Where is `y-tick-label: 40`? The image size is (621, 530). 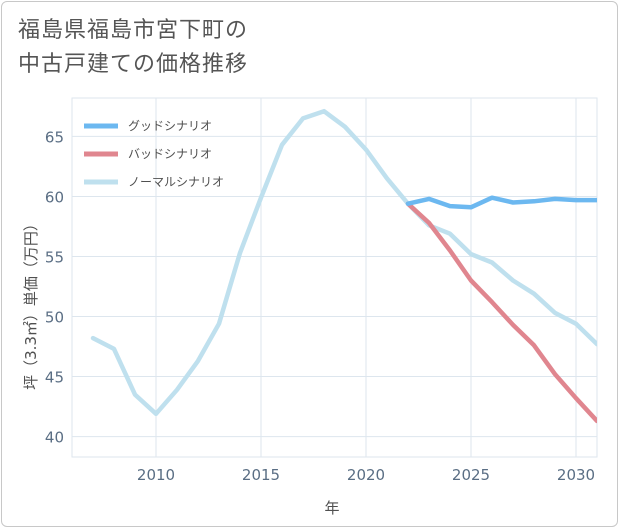
y-tick-label: 40 is located at coordinates (54, 438).